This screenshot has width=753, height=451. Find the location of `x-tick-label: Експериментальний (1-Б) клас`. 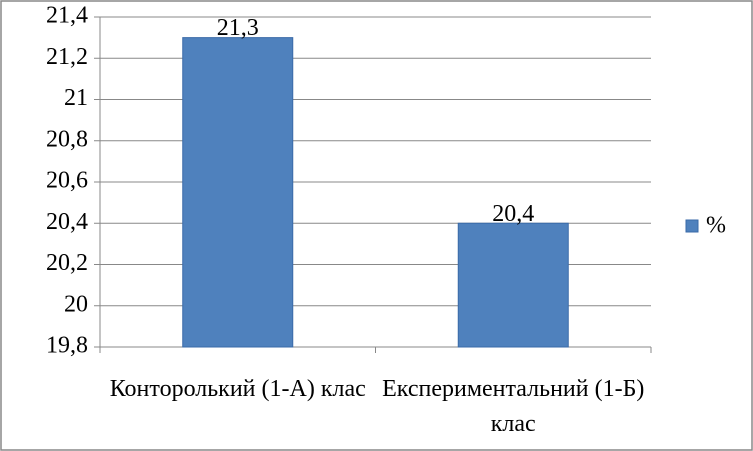

x-tick-label: Експериментальний (1-Б) клас is located at coordinates (513, 406).